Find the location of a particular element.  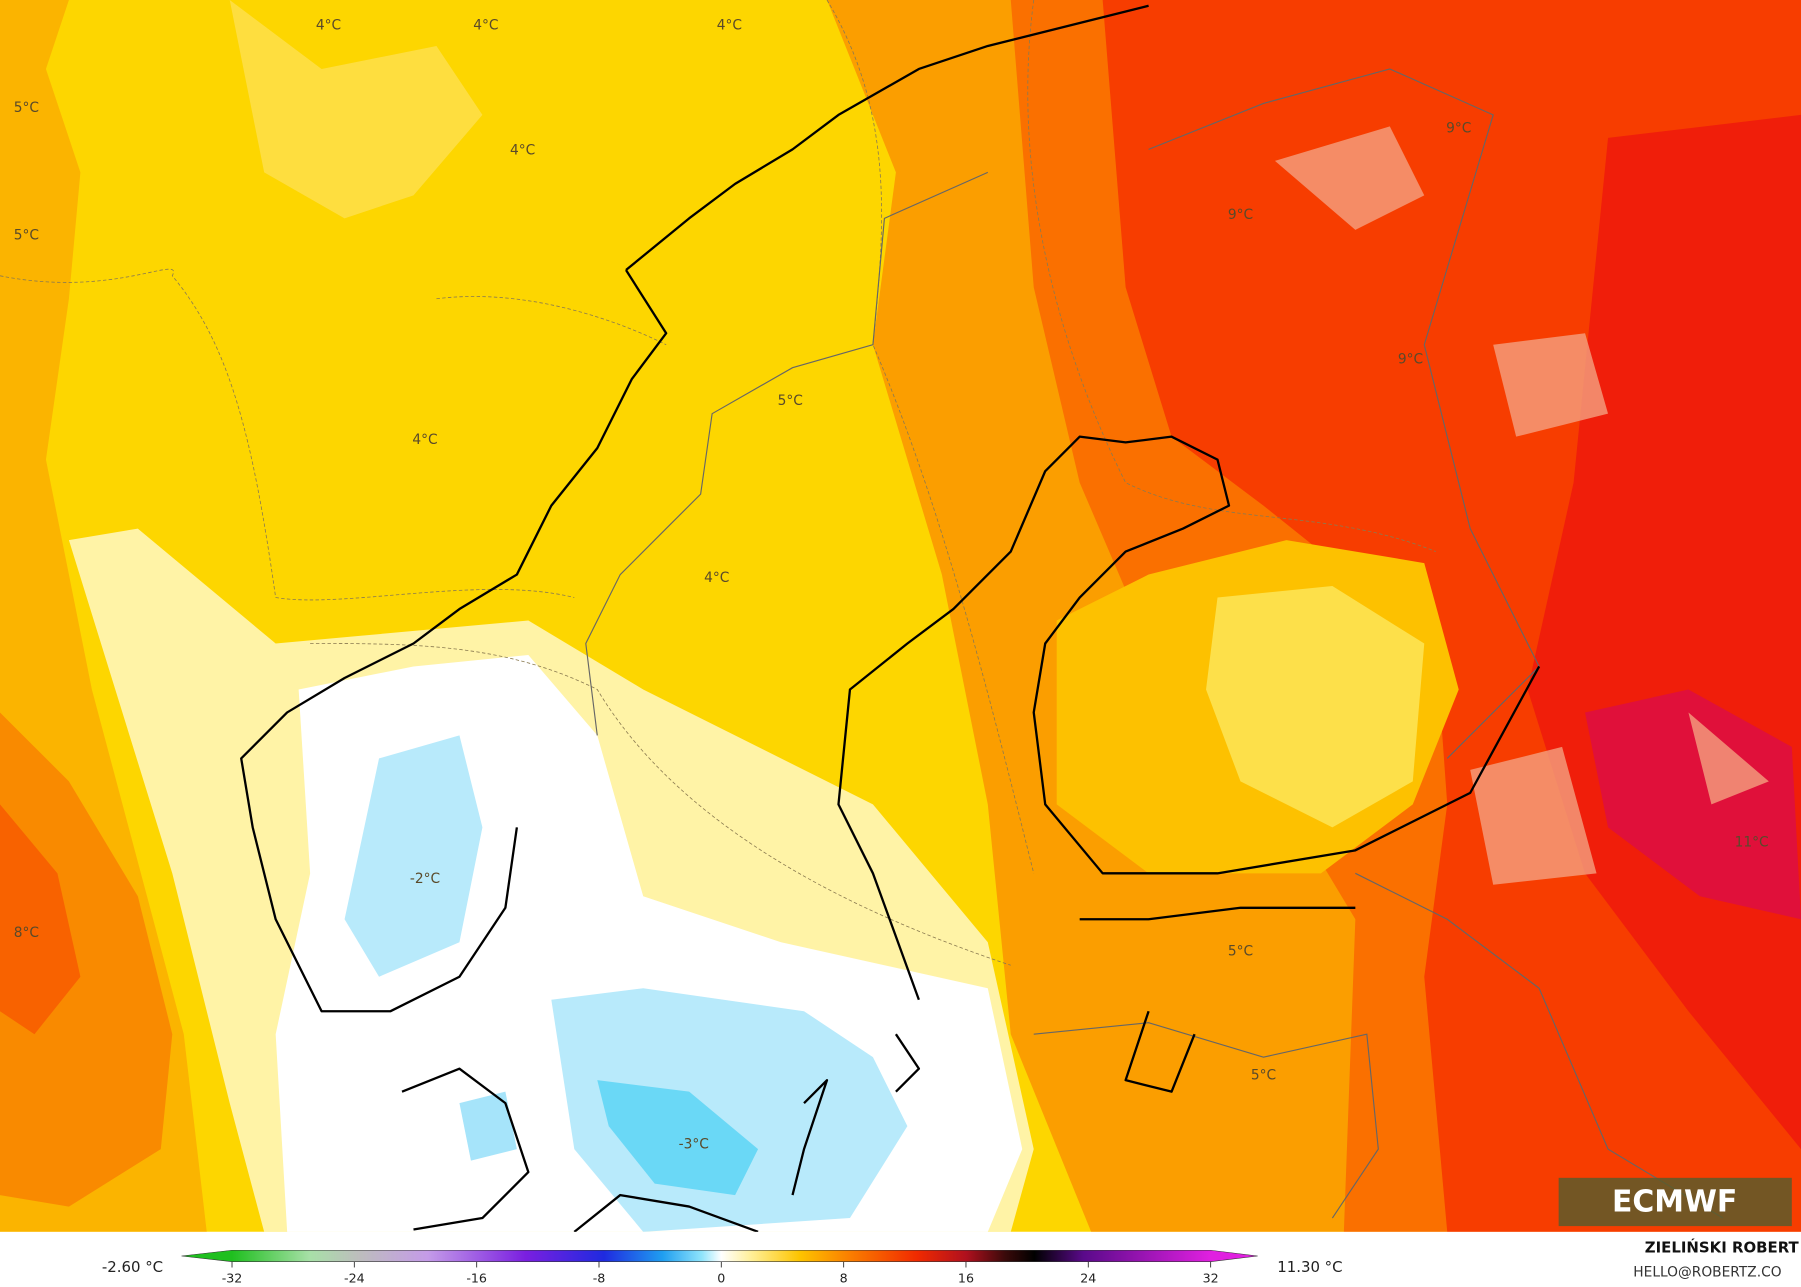

temperature-label: 8°C is located at coordinates (26, 933).